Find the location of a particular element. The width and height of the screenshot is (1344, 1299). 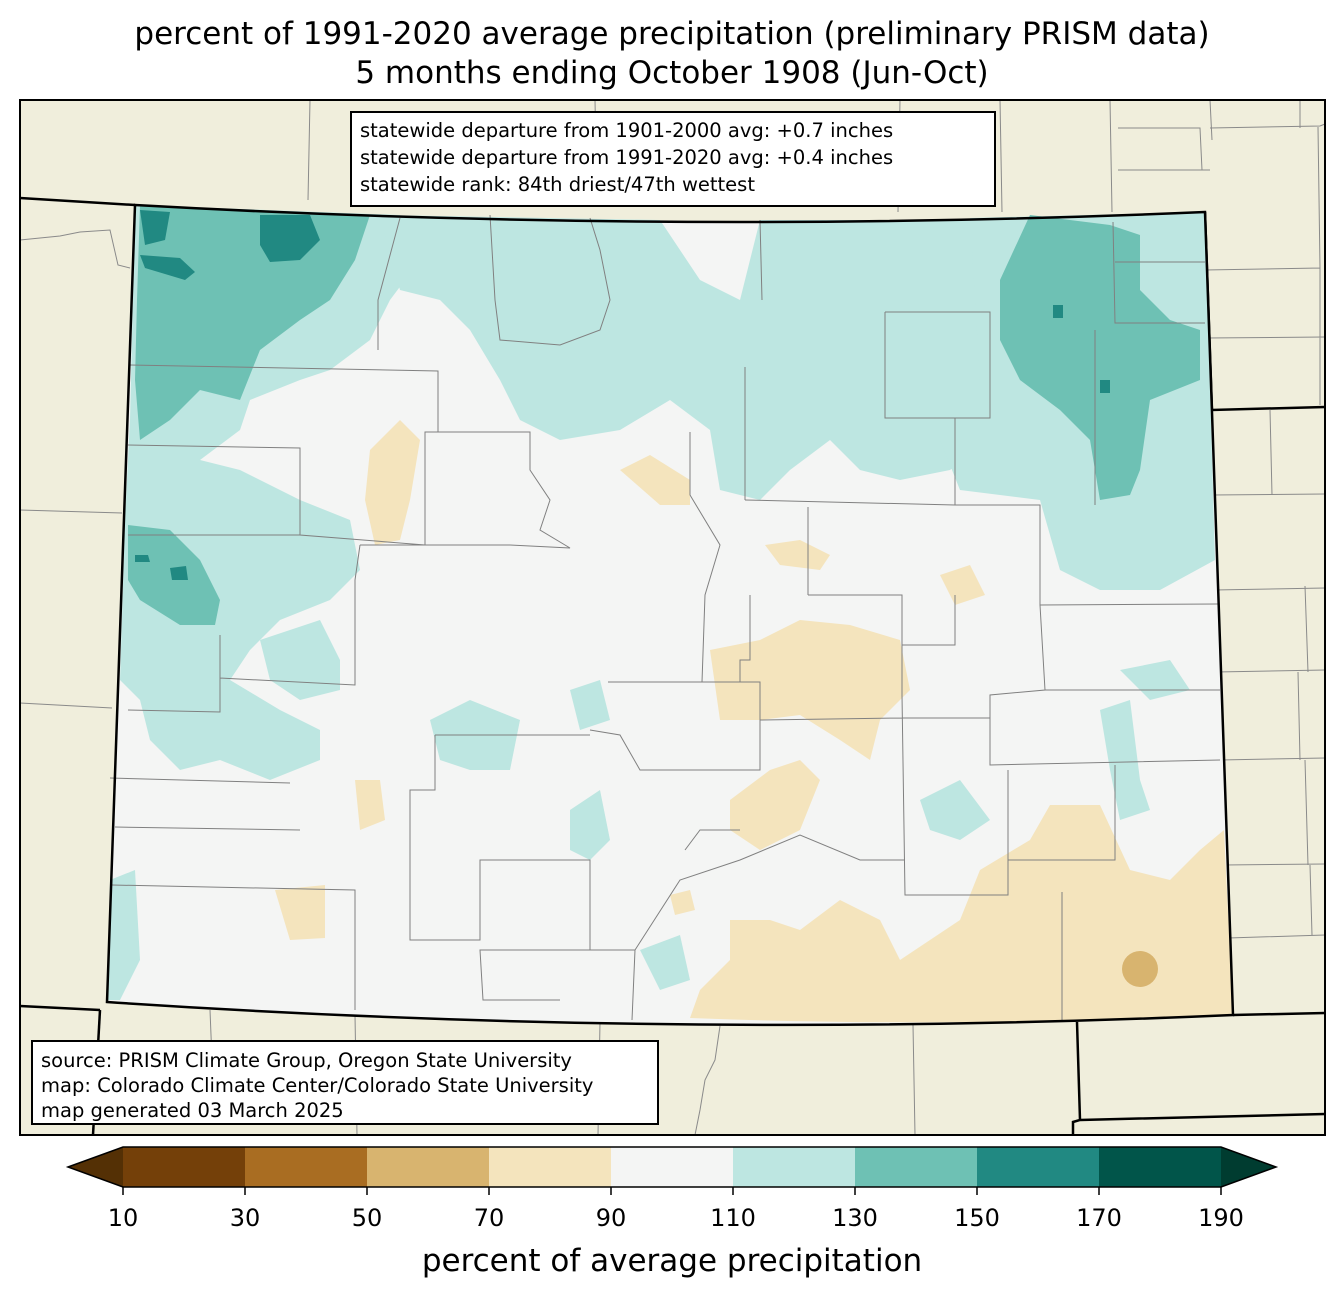

colorbar-tick-label: 130 is located at coordinates (855, 1218).